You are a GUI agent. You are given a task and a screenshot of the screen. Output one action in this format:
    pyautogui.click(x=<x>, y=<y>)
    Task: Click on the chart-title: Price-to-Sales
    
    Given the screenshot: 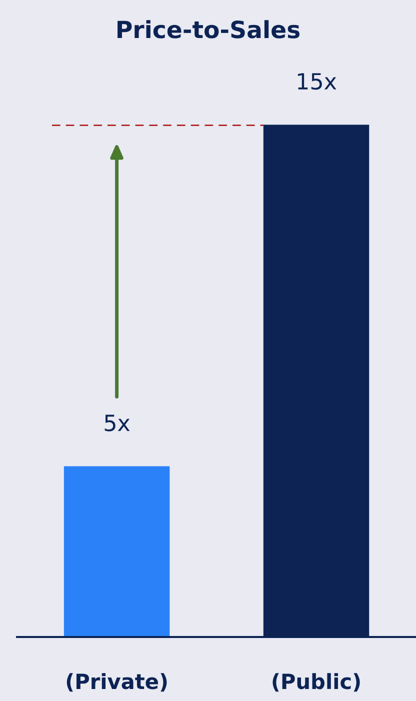 What is the action you would take?
    pyautogui.click(x=209, y=29)
    